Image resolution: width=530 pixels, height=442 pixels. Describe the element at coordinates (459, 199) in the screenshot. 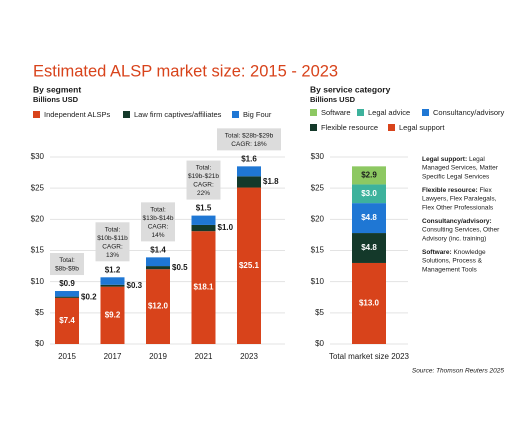

I see `description-text: Lawyers, Flex Paralegals,` at that location.